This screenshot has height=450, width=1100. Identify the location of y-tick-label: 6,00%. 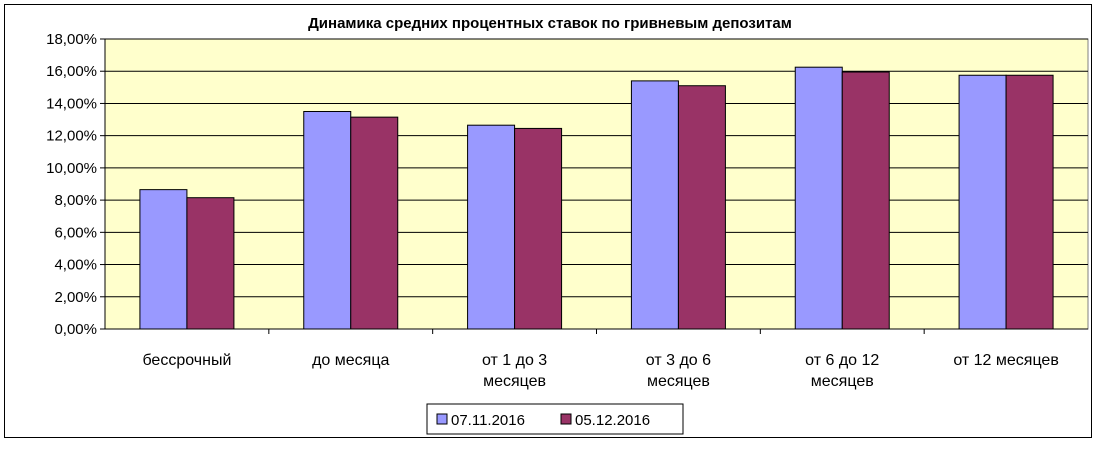
(75, 232).